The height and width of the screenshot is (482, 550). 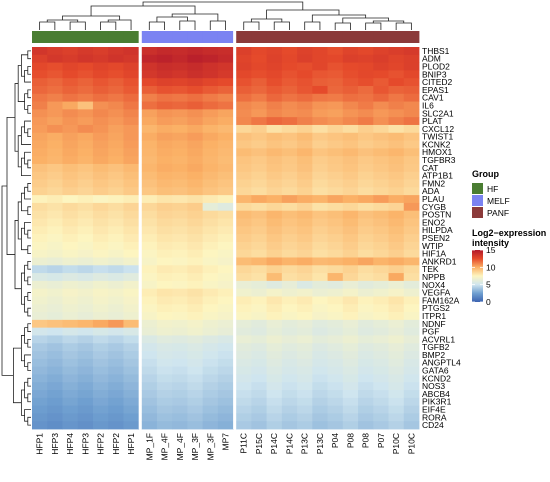 What do you see at coordinates (434, 316) in the screenshot?
I see `gene-label: ITPR1` at bounding box center [434, 316].